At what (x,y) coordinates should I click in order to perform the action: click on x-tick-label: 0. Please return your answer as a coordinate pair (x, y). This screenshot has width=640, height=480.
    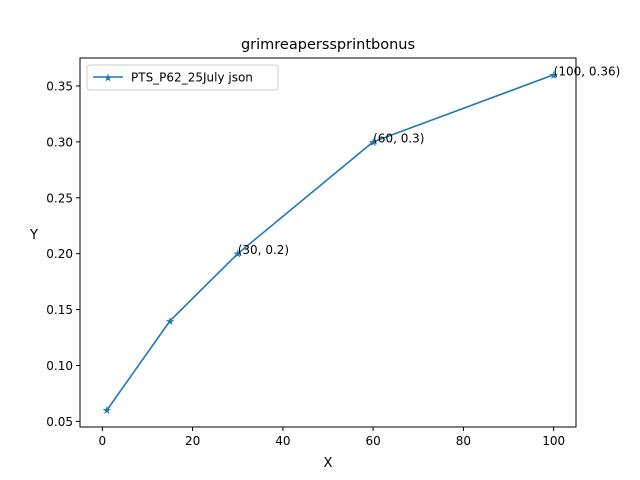
    Looking at the image, I should click on (103, 441).